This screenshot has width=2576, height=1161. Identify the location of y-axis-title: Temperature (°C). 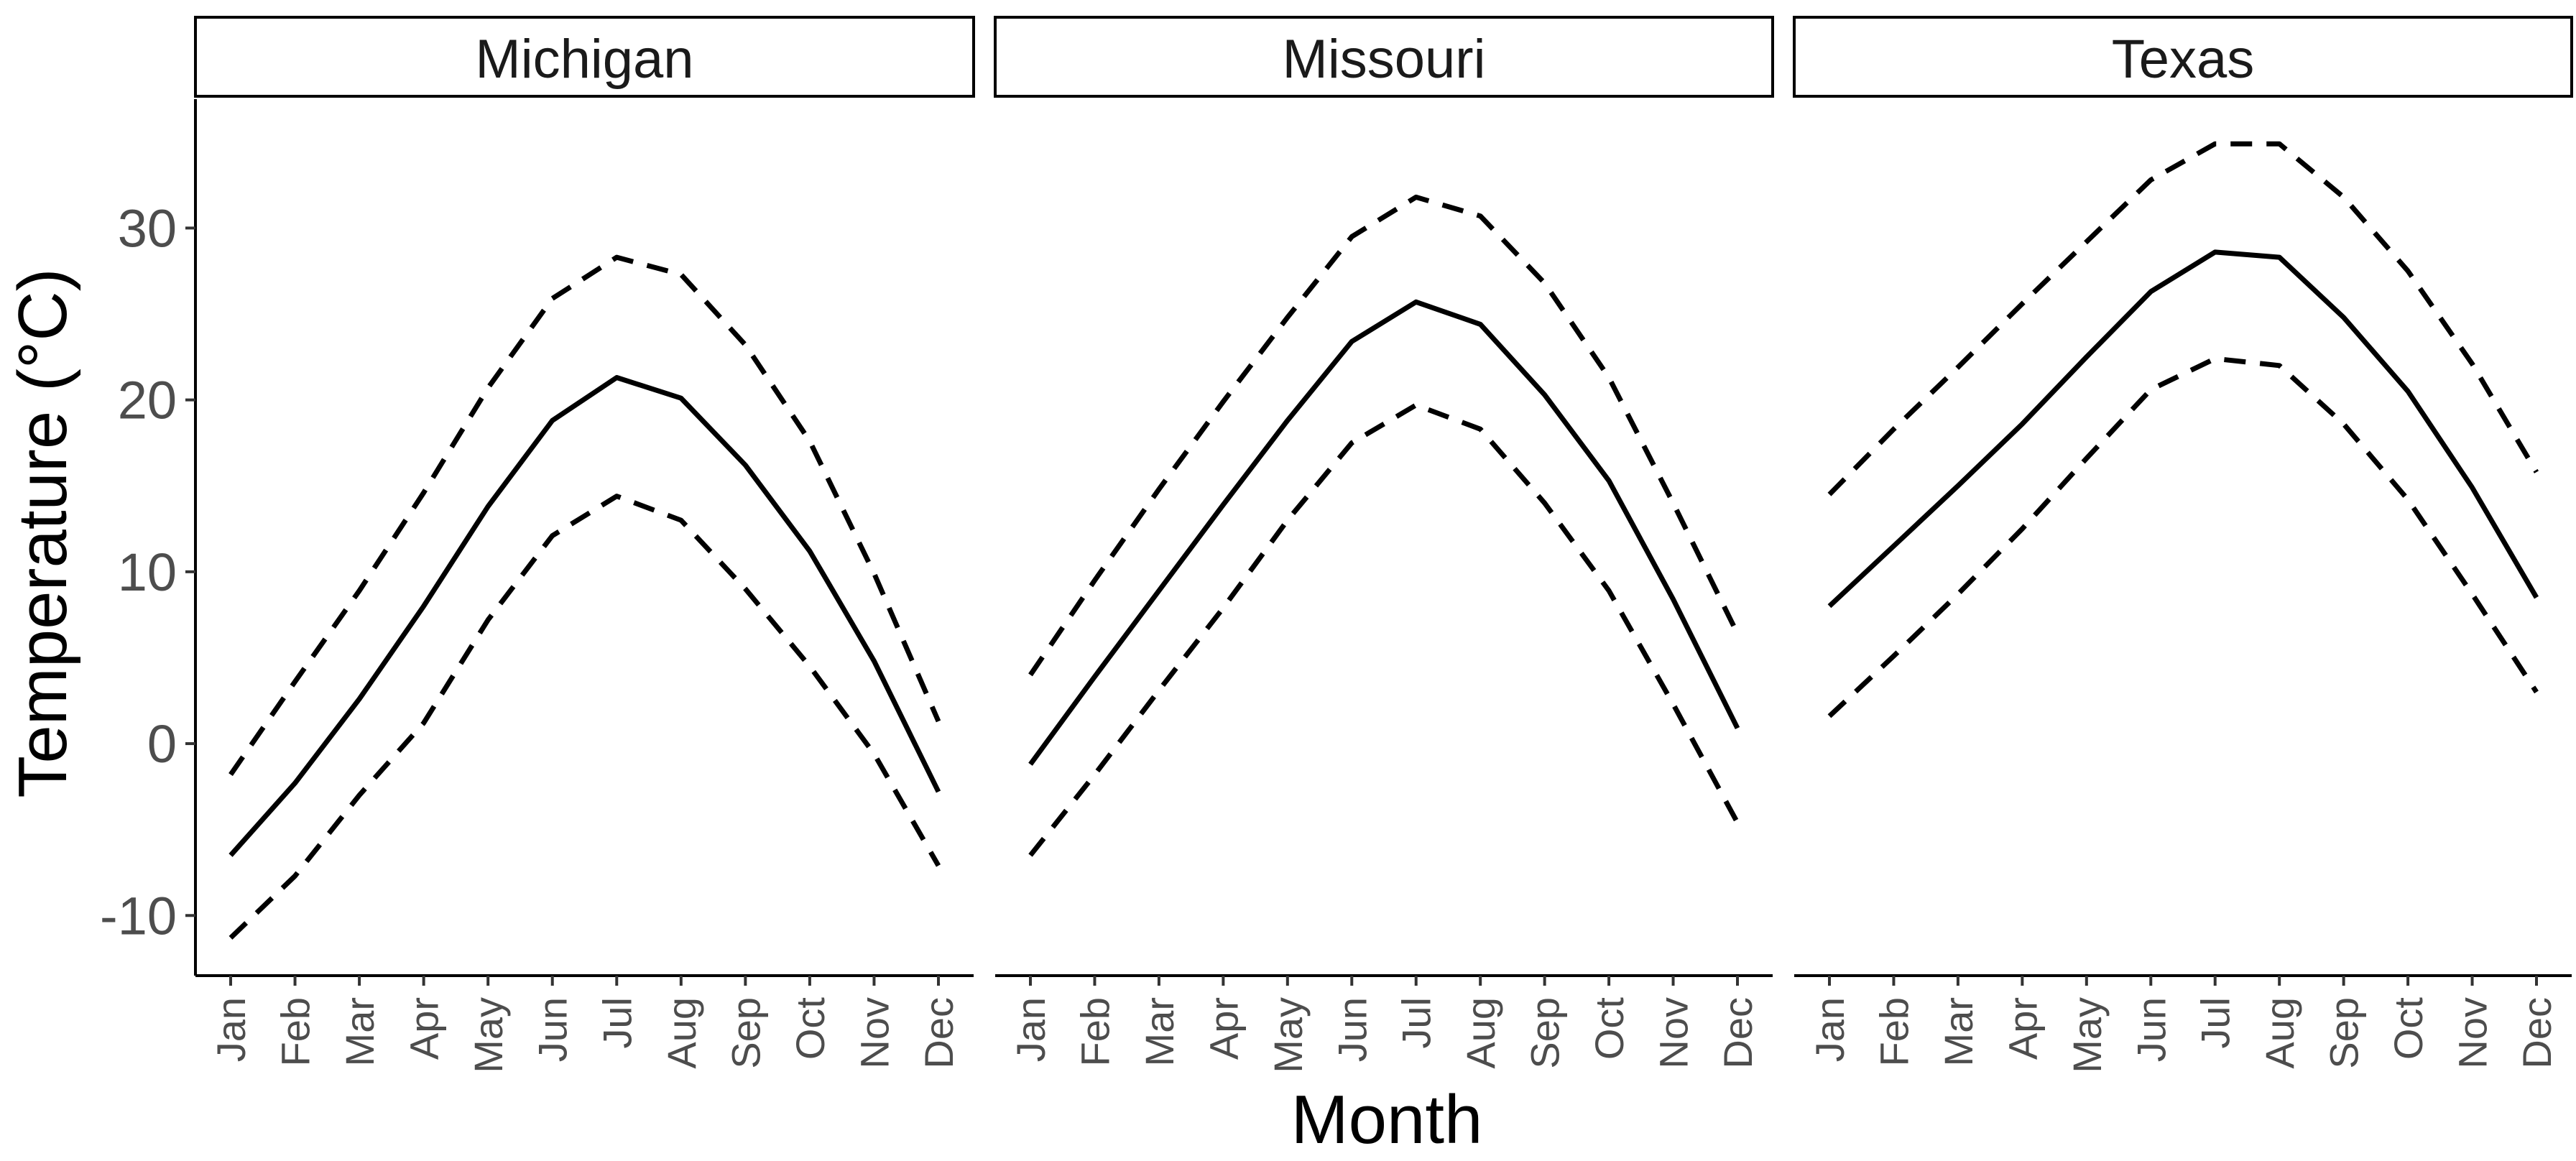
(43, 532).